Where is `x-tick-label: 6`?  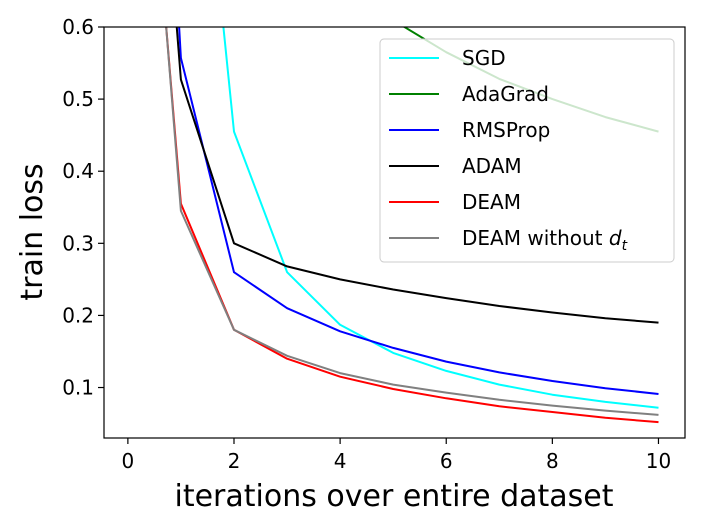
x-tick-label: 6 is located at coordinates (446, 461).